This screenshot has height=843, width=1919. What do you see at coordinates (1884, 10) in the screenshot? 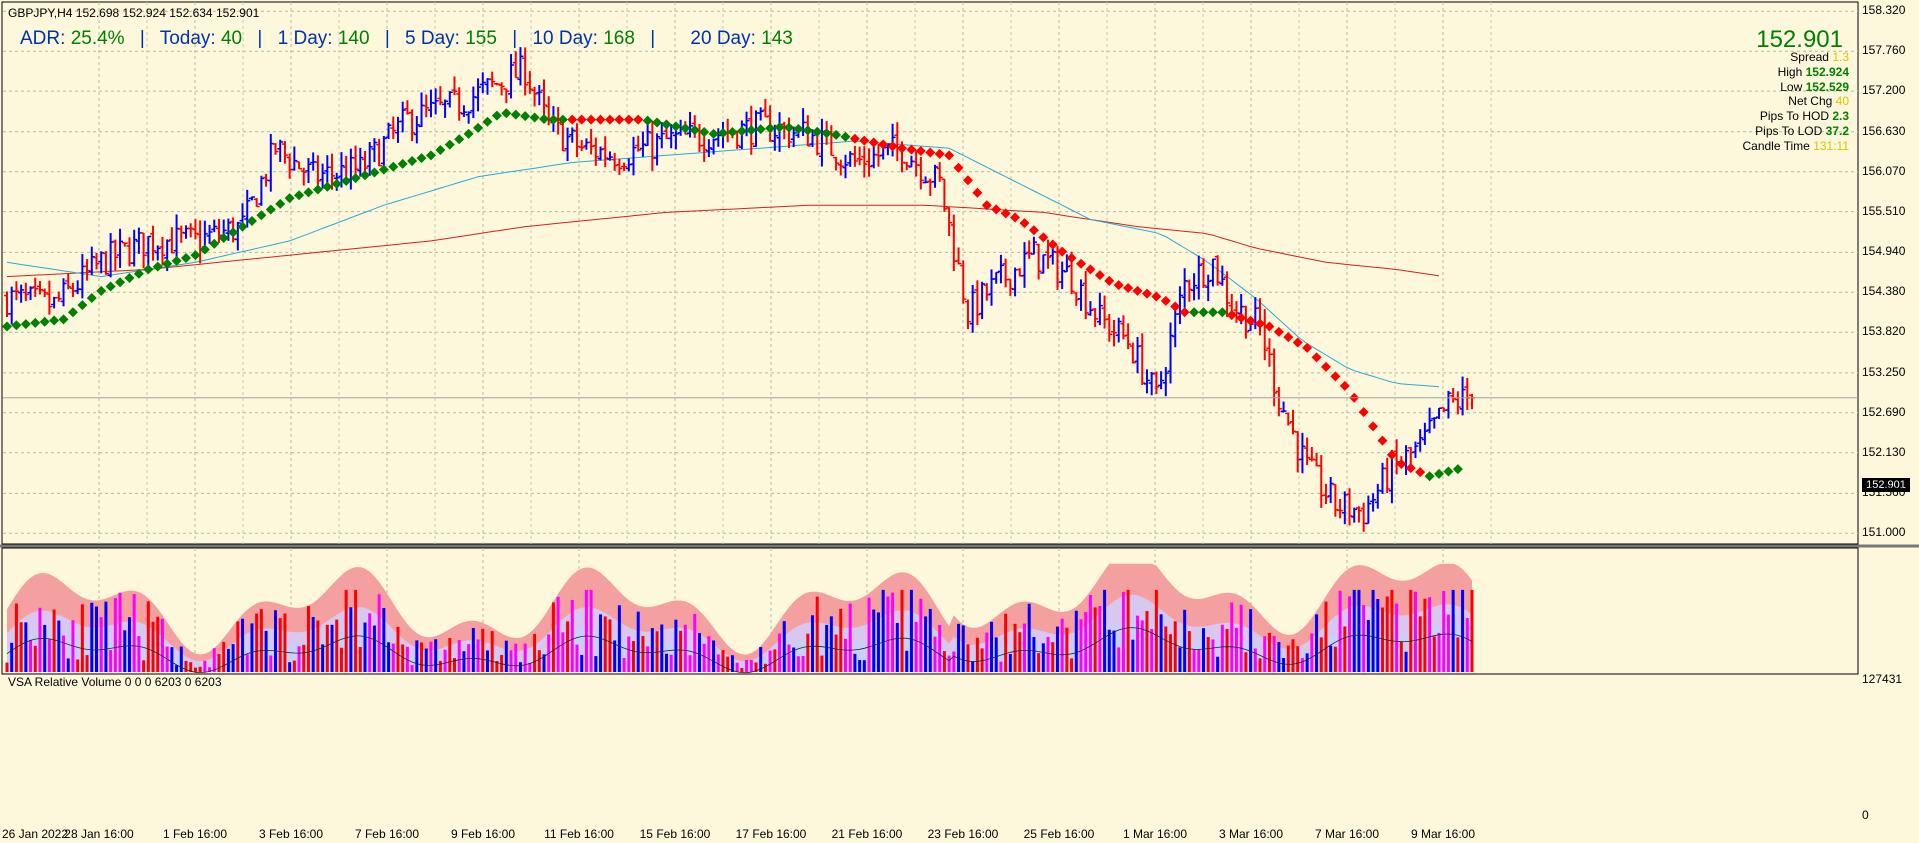
I see `price-tick-label: 158.320` at bounding box center [1884, 10].